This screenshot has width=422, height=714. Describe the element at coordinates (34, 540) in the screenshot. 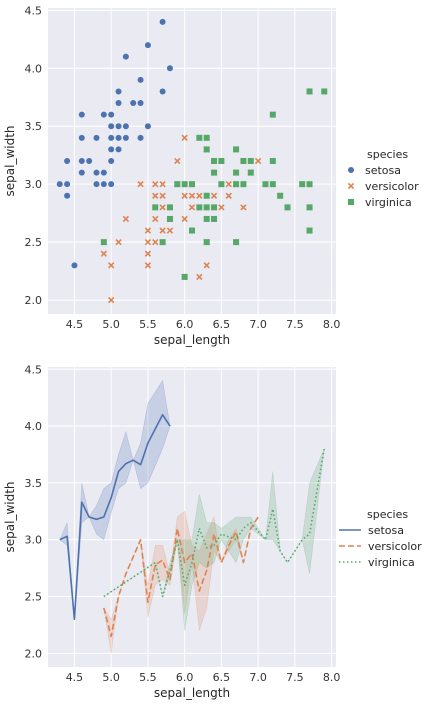

I see `y-tick-label: 3.0` at that location.